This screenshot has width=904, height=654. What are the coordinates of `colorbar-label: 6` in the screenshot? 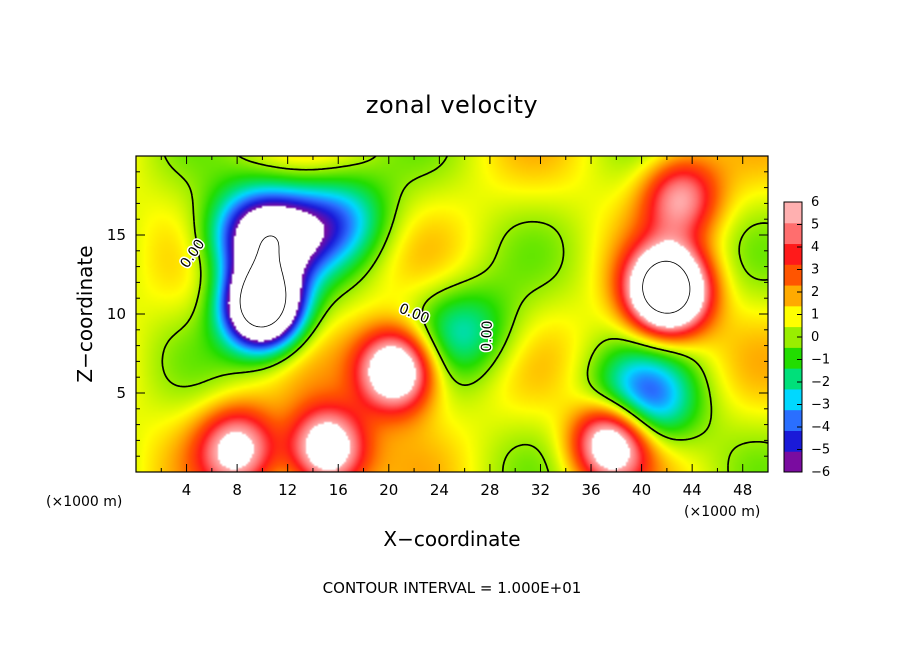 It's located at (815, 202).